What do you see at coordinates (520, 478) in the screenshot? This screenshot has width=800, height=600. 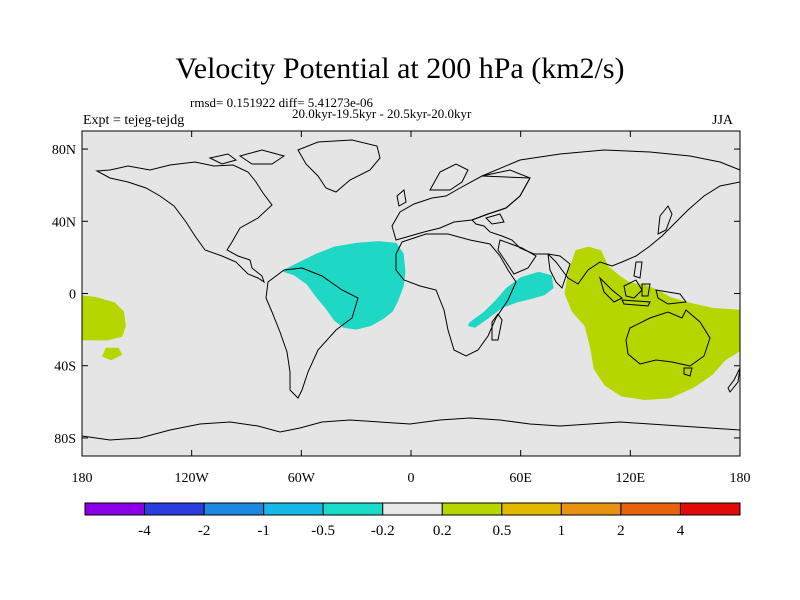 I see `x-tick-label: 60E` at bounding box center [520, 478].